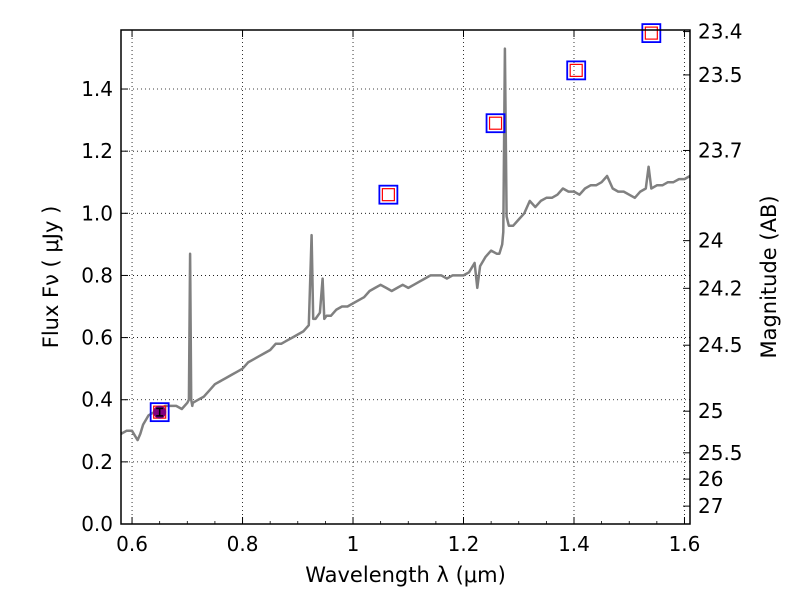 This screenshot has width=800, height=600. I want to click on mag-tick-label: 23.4, so click(720, 32).